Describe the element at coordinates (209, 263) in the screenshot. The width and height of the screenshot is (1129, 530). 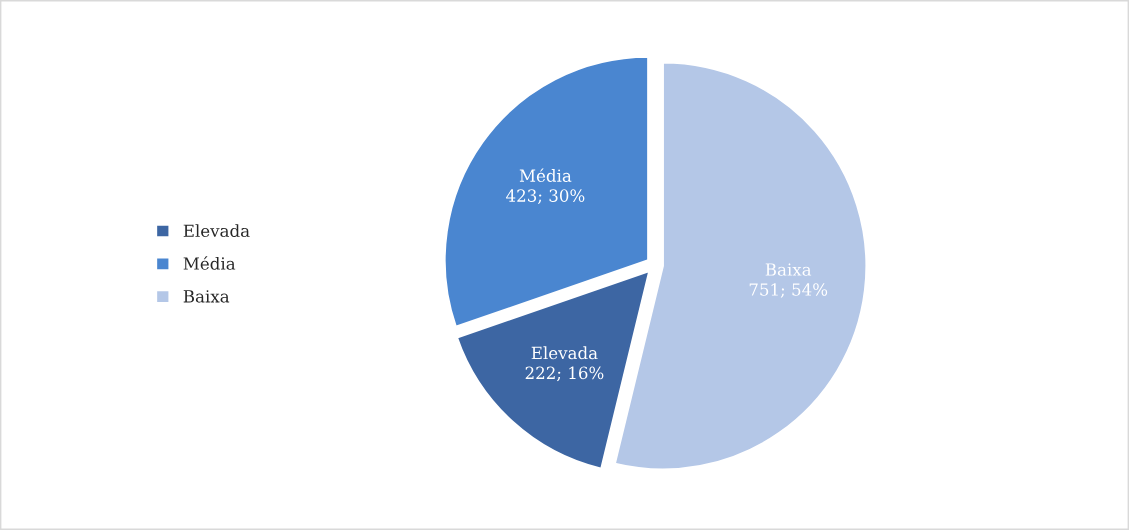
I see `legend-label: Média` at that location.